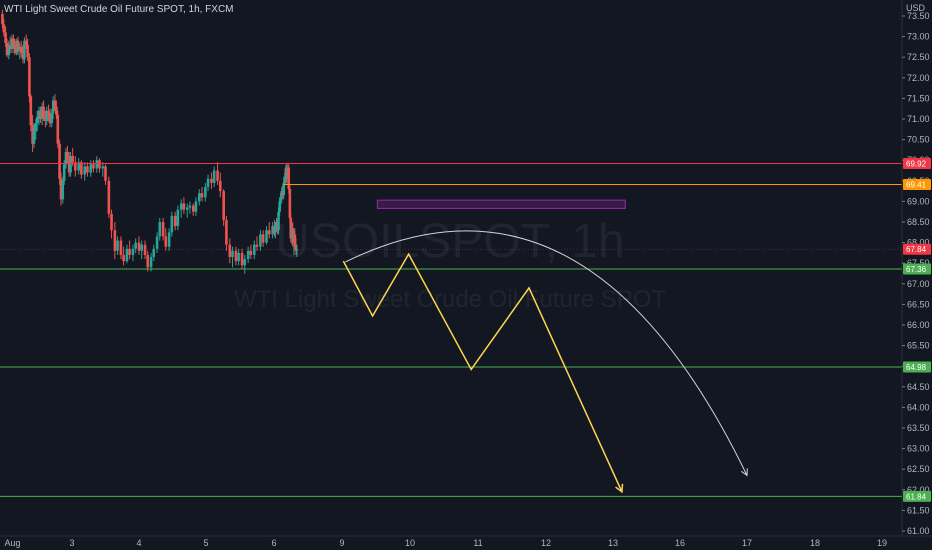 The image size is (932, 550). I want to click on price-tag-label: 69.92, so click(916, 163).